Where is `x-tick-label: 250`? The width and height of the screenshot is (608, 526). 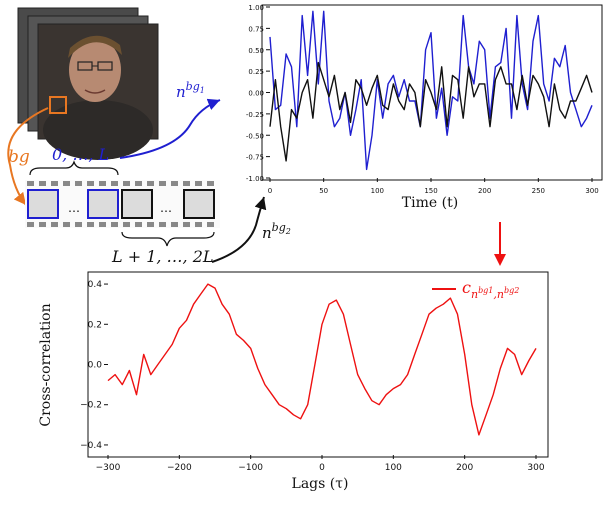
x-tick-label: 250 is located at coordinates (538, 191).